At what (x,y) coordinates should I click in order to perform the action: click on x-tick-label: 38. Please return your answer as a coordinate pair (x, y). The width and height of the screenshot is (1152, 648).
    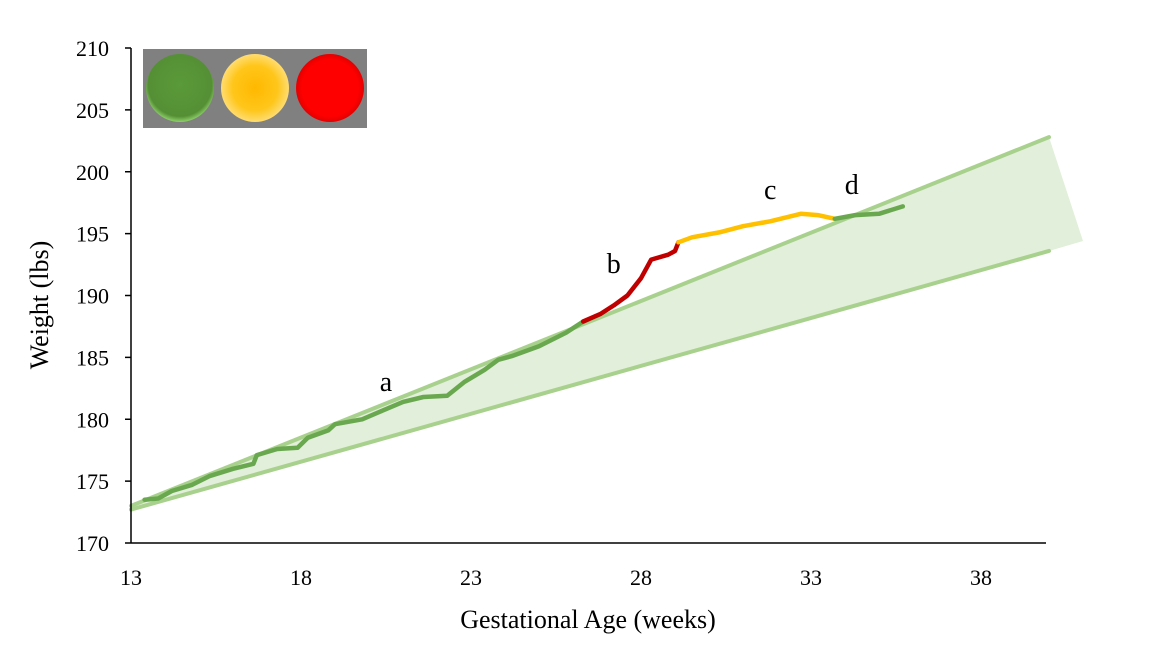
    Looking at the image, I should click on (981, 577).